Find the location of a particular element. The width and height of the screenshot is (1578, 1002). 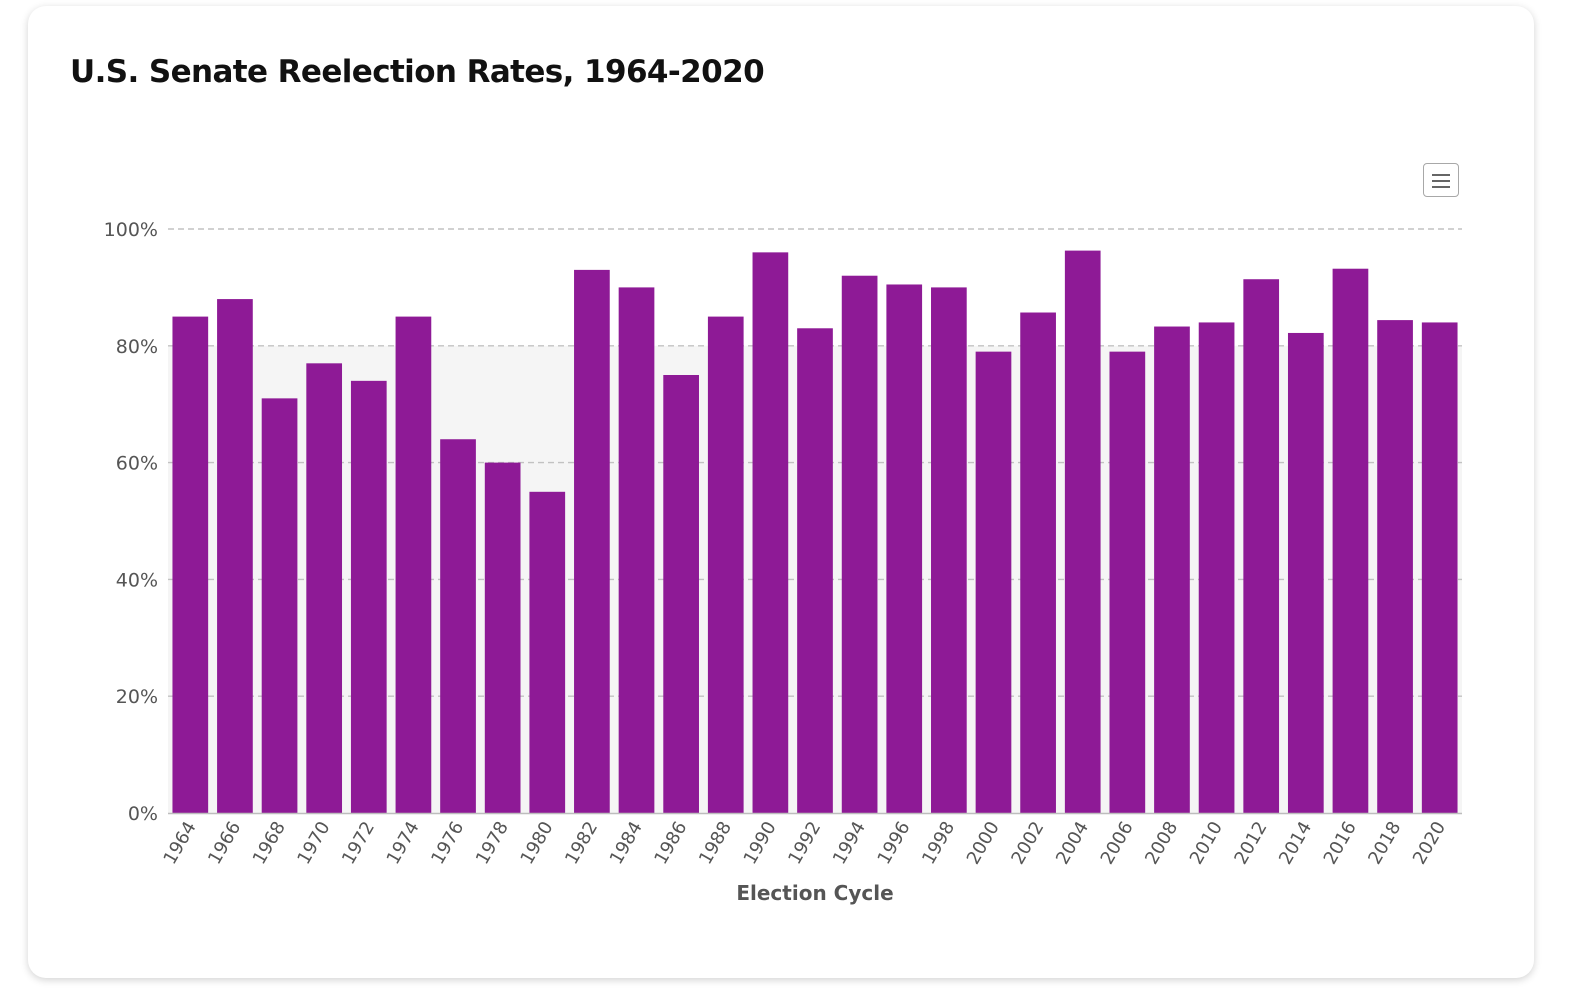

hamburger-menu-icon is located at coordinates (1441, 180).